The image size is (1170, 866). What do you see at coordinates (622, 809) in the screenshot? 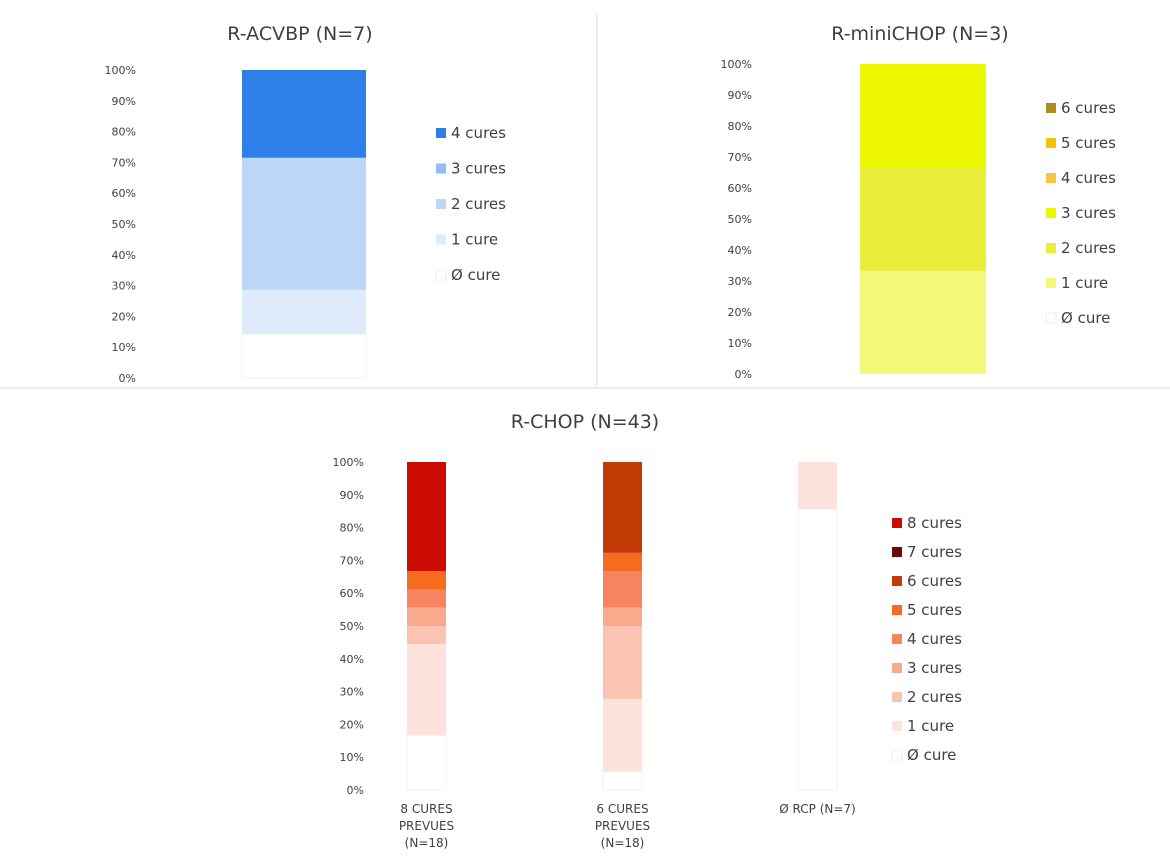
I see `x-category-label: 6 CURES` at bounding box center [622, 809].